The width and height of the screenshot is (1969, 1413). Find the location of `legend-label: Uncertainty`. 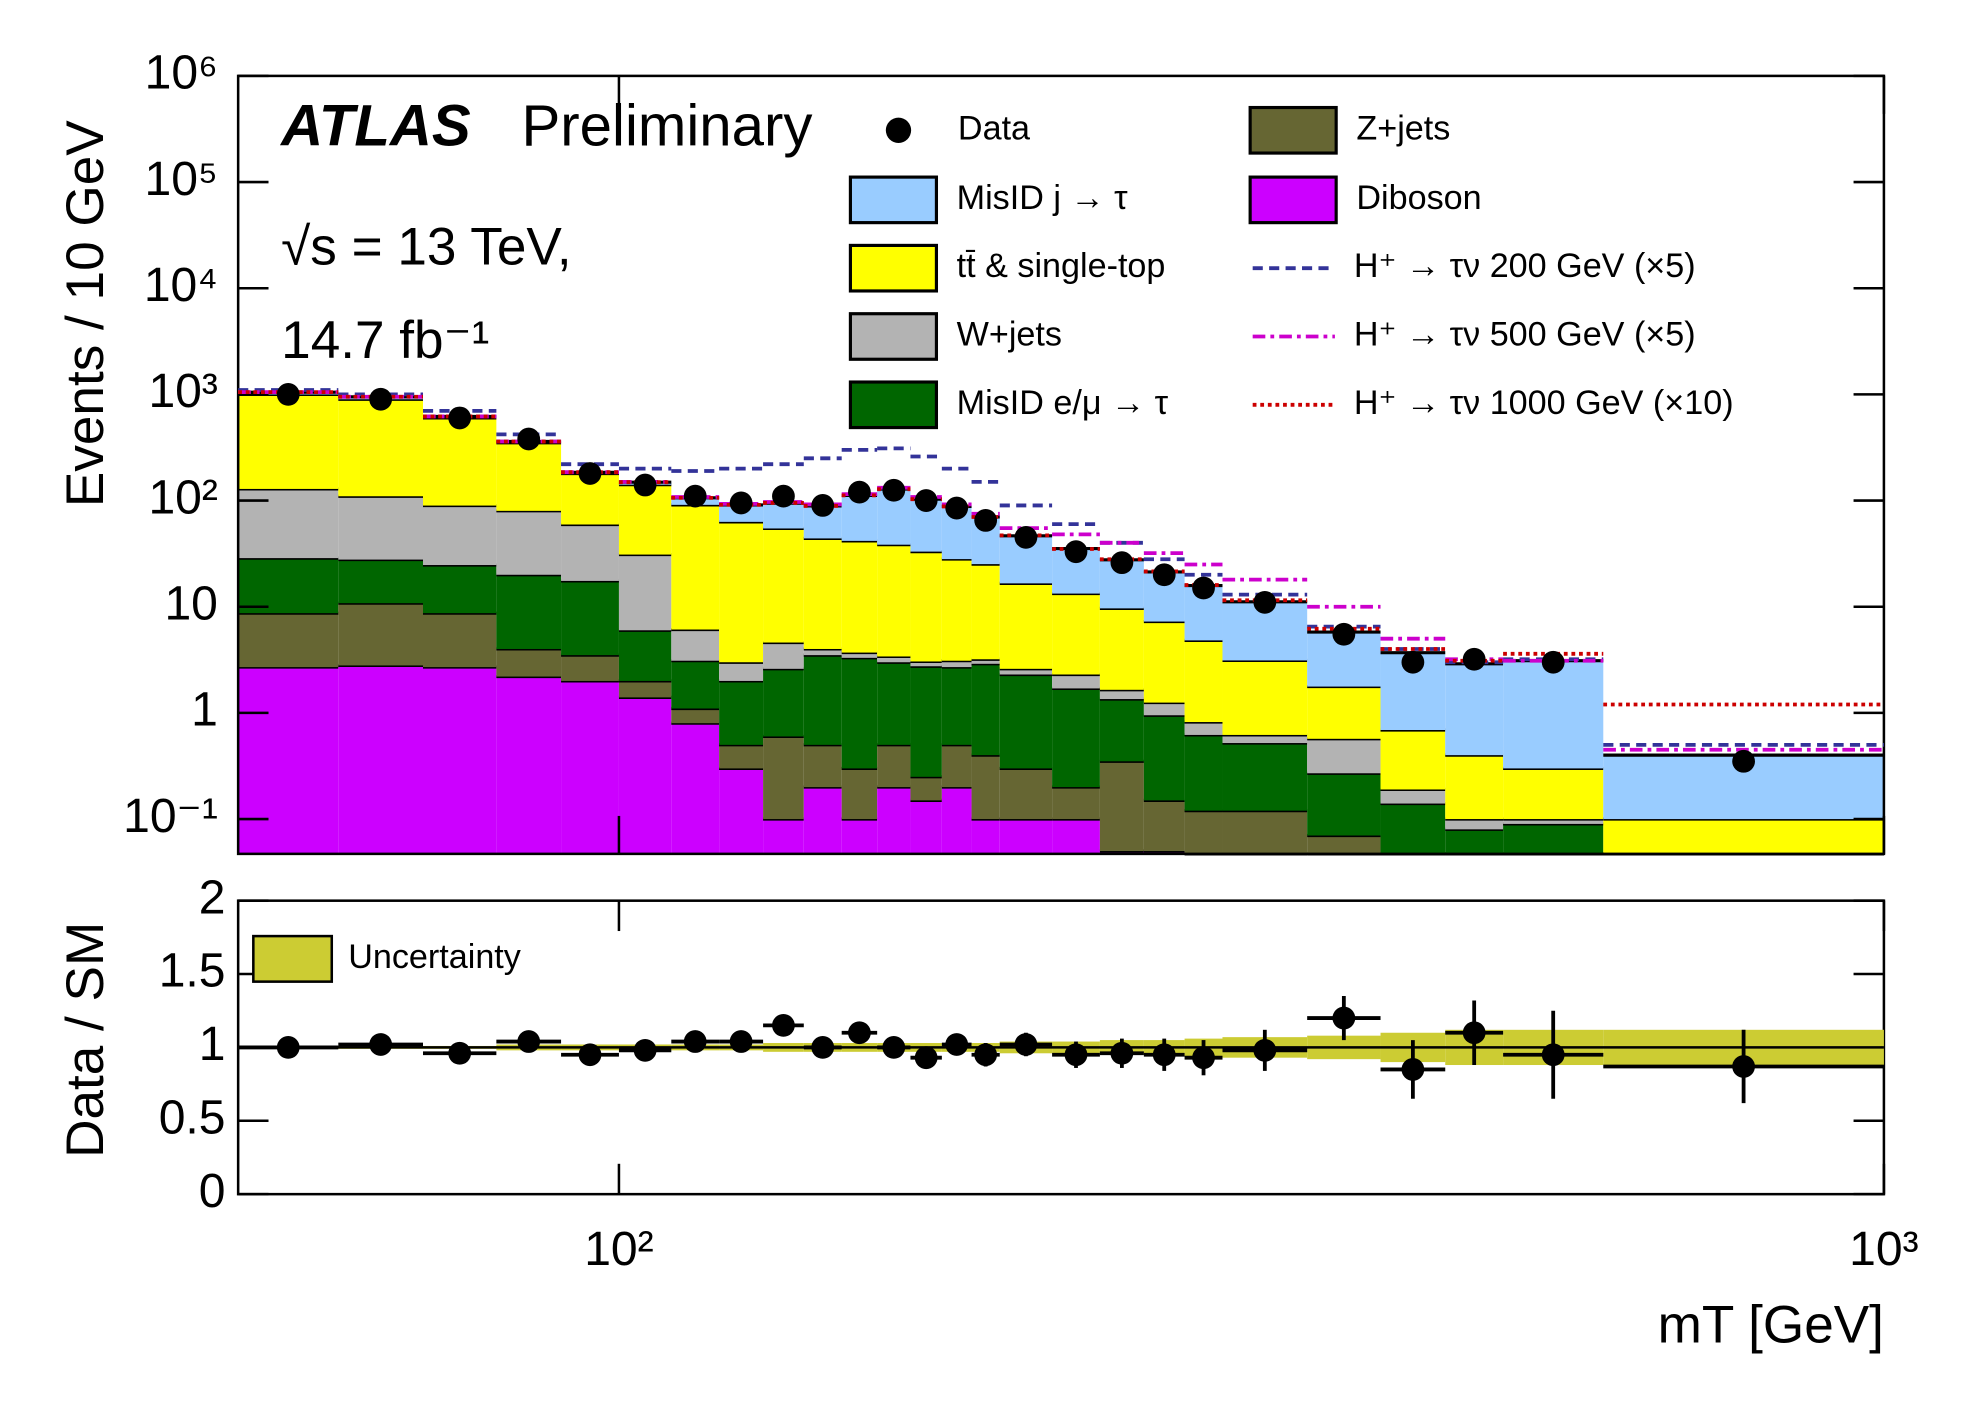

legend-label: Uncertainty is located at coordinates (434, 957).